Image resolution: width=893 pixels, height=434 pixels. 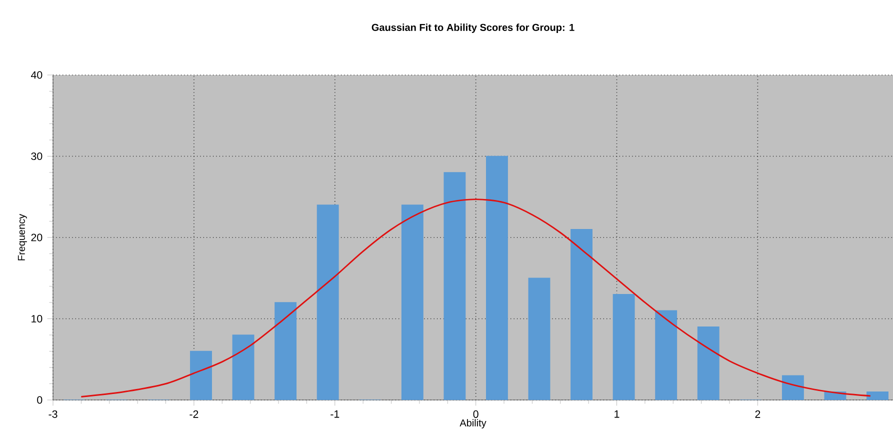 What do you see at coordinates (194, 414) in the screenshot?
I see `x-tick-label: -2` at bounding box center [194, 414].